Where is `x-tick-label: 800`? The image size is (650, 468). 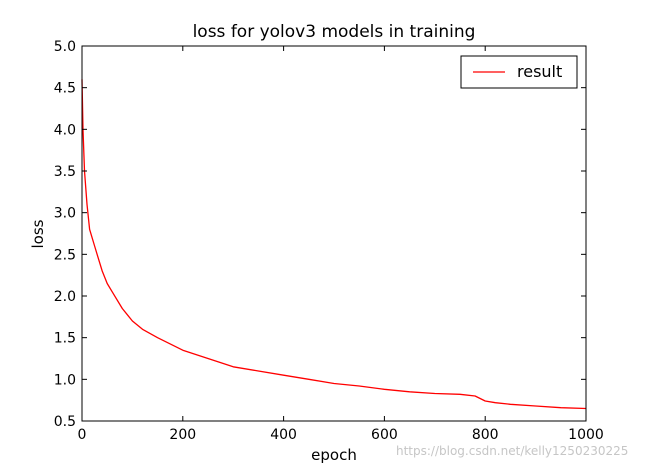
x-tick-label: 800 is located at coordinates (485, 435).